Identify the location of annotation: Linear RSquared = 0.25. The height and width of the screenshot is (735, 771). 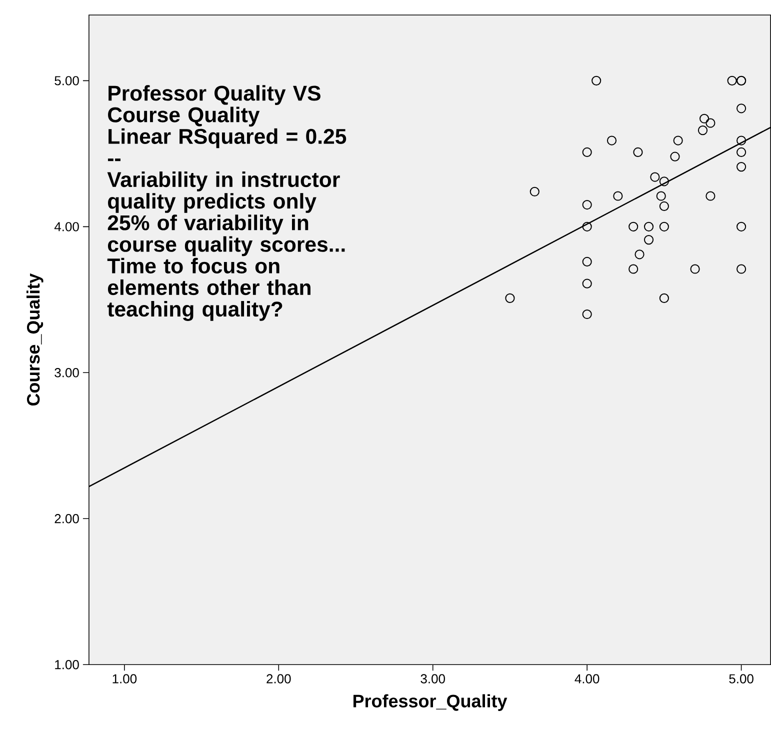
(227, 138).